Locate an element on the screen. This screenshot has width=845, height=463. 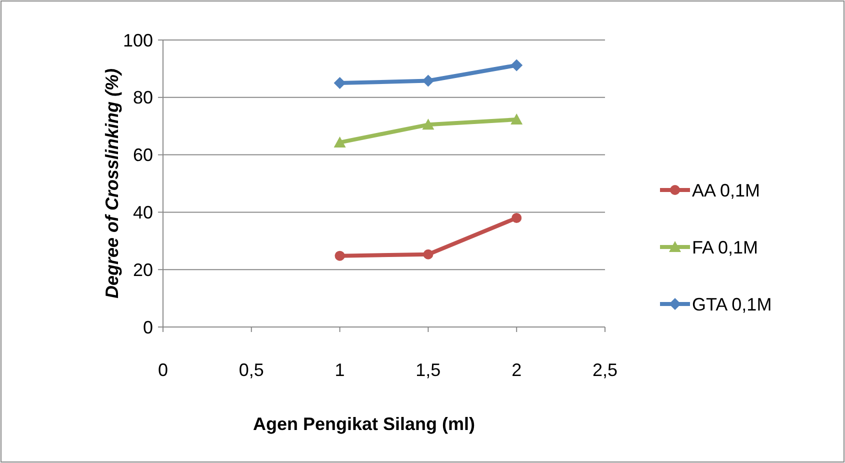
x-axis-title: Agen Pengikat Silang (ml) is located at coordinates (364, 424).